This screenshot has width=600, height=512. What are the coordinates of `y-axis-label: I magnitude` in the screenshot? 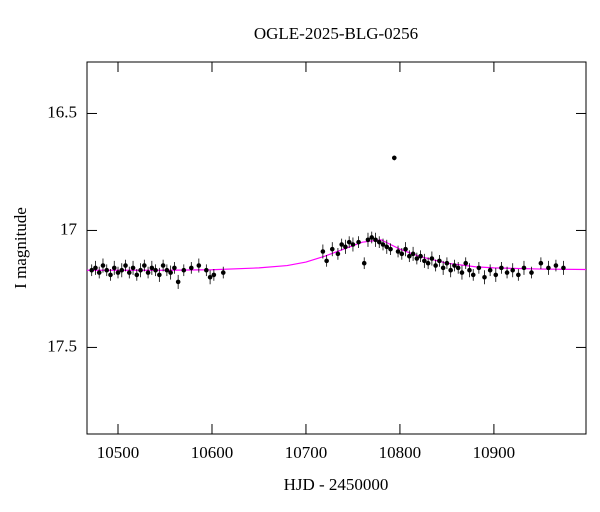 It's located at (20, 248).